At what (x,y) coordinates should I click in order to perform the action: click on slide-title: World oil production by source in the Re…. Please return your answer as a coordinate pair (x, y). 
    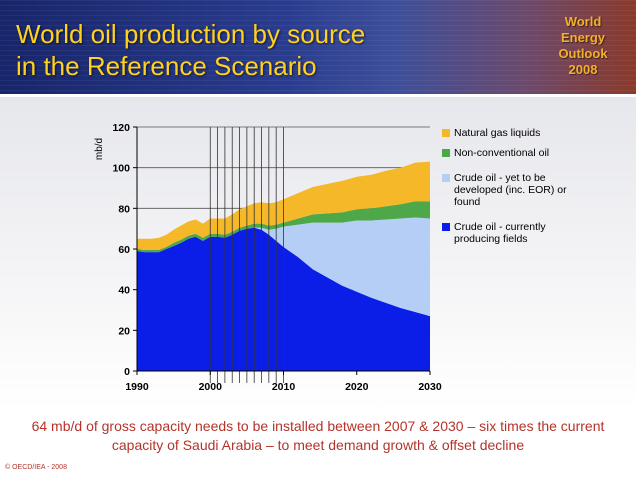
    Looking at the image, I should click on (251, 50).